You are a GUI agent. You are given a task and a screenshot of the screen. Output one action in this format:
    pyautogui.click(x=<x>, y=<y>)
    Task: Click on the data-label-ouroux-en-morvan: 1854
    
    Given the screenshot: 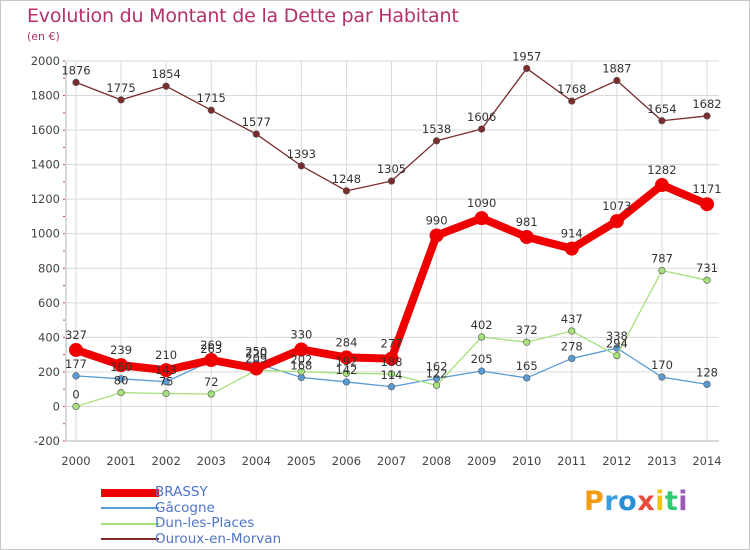 What is the action you would take?
    pyautogui.click(x=166, y=74)
    